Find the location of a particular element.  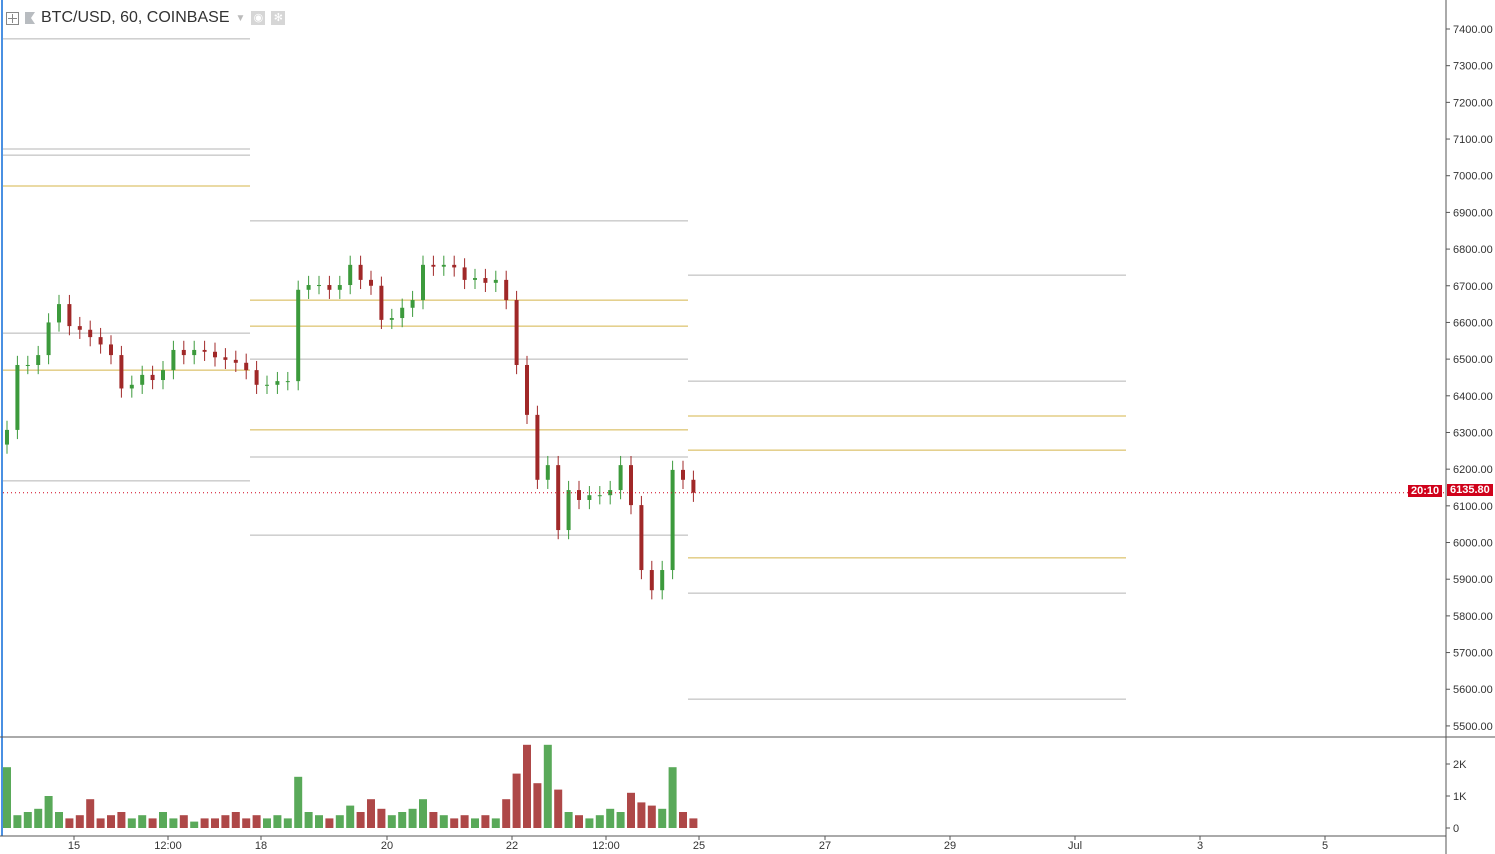

x-tick-label: 22 is located at coordinates (512, 846).